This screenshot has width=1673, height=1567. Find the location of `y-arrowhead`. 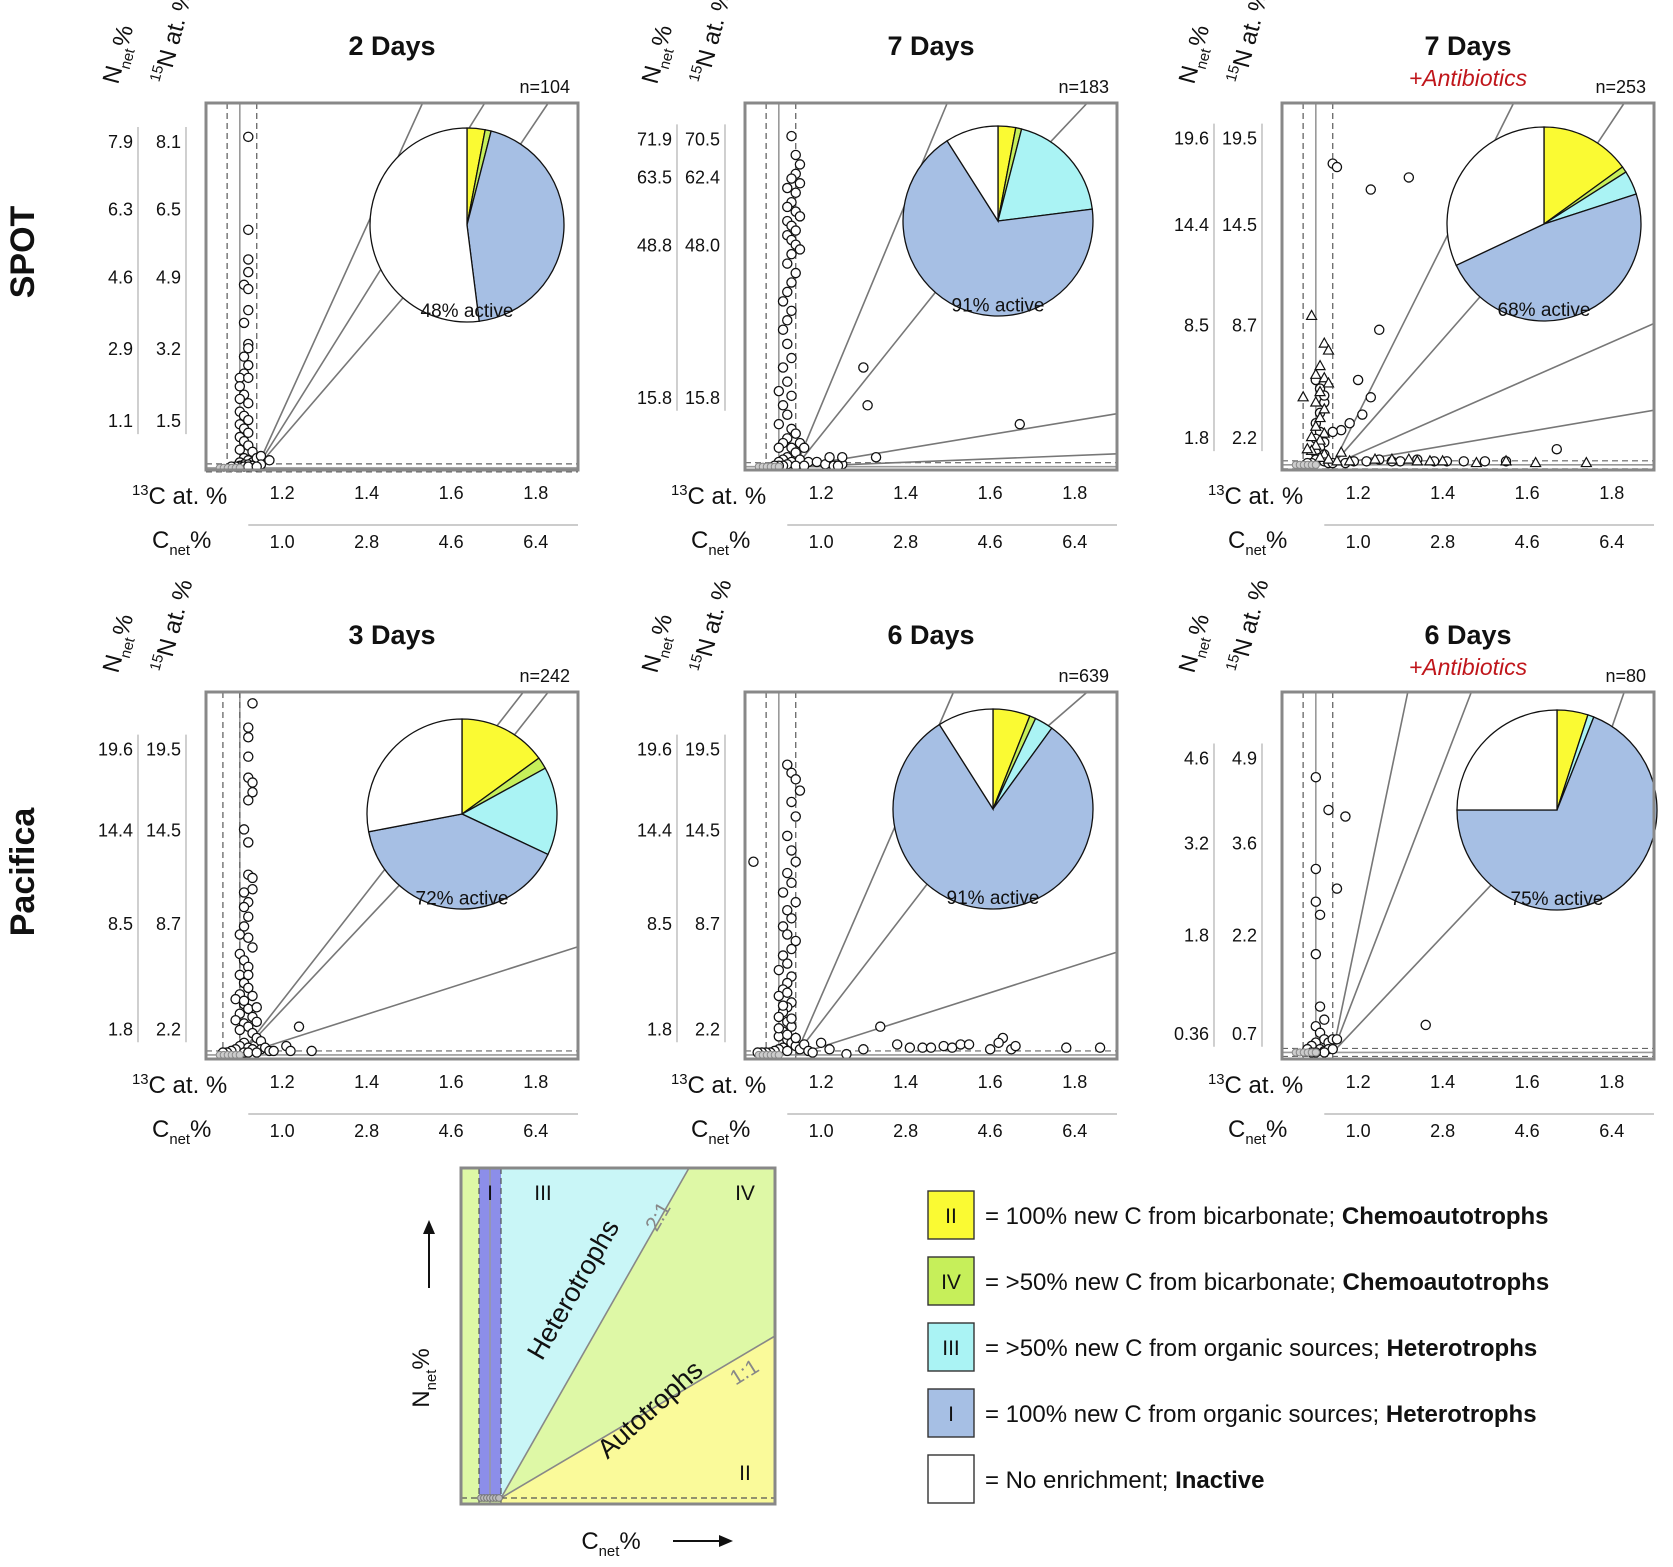

y-arrowhead is located at coordinates (429, 1227).